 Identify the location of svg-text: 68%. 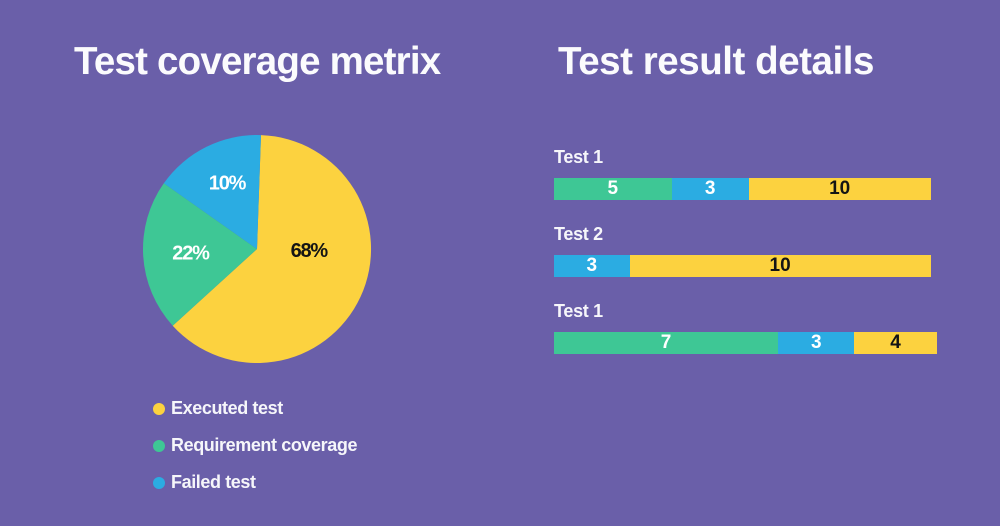
(310, 251).